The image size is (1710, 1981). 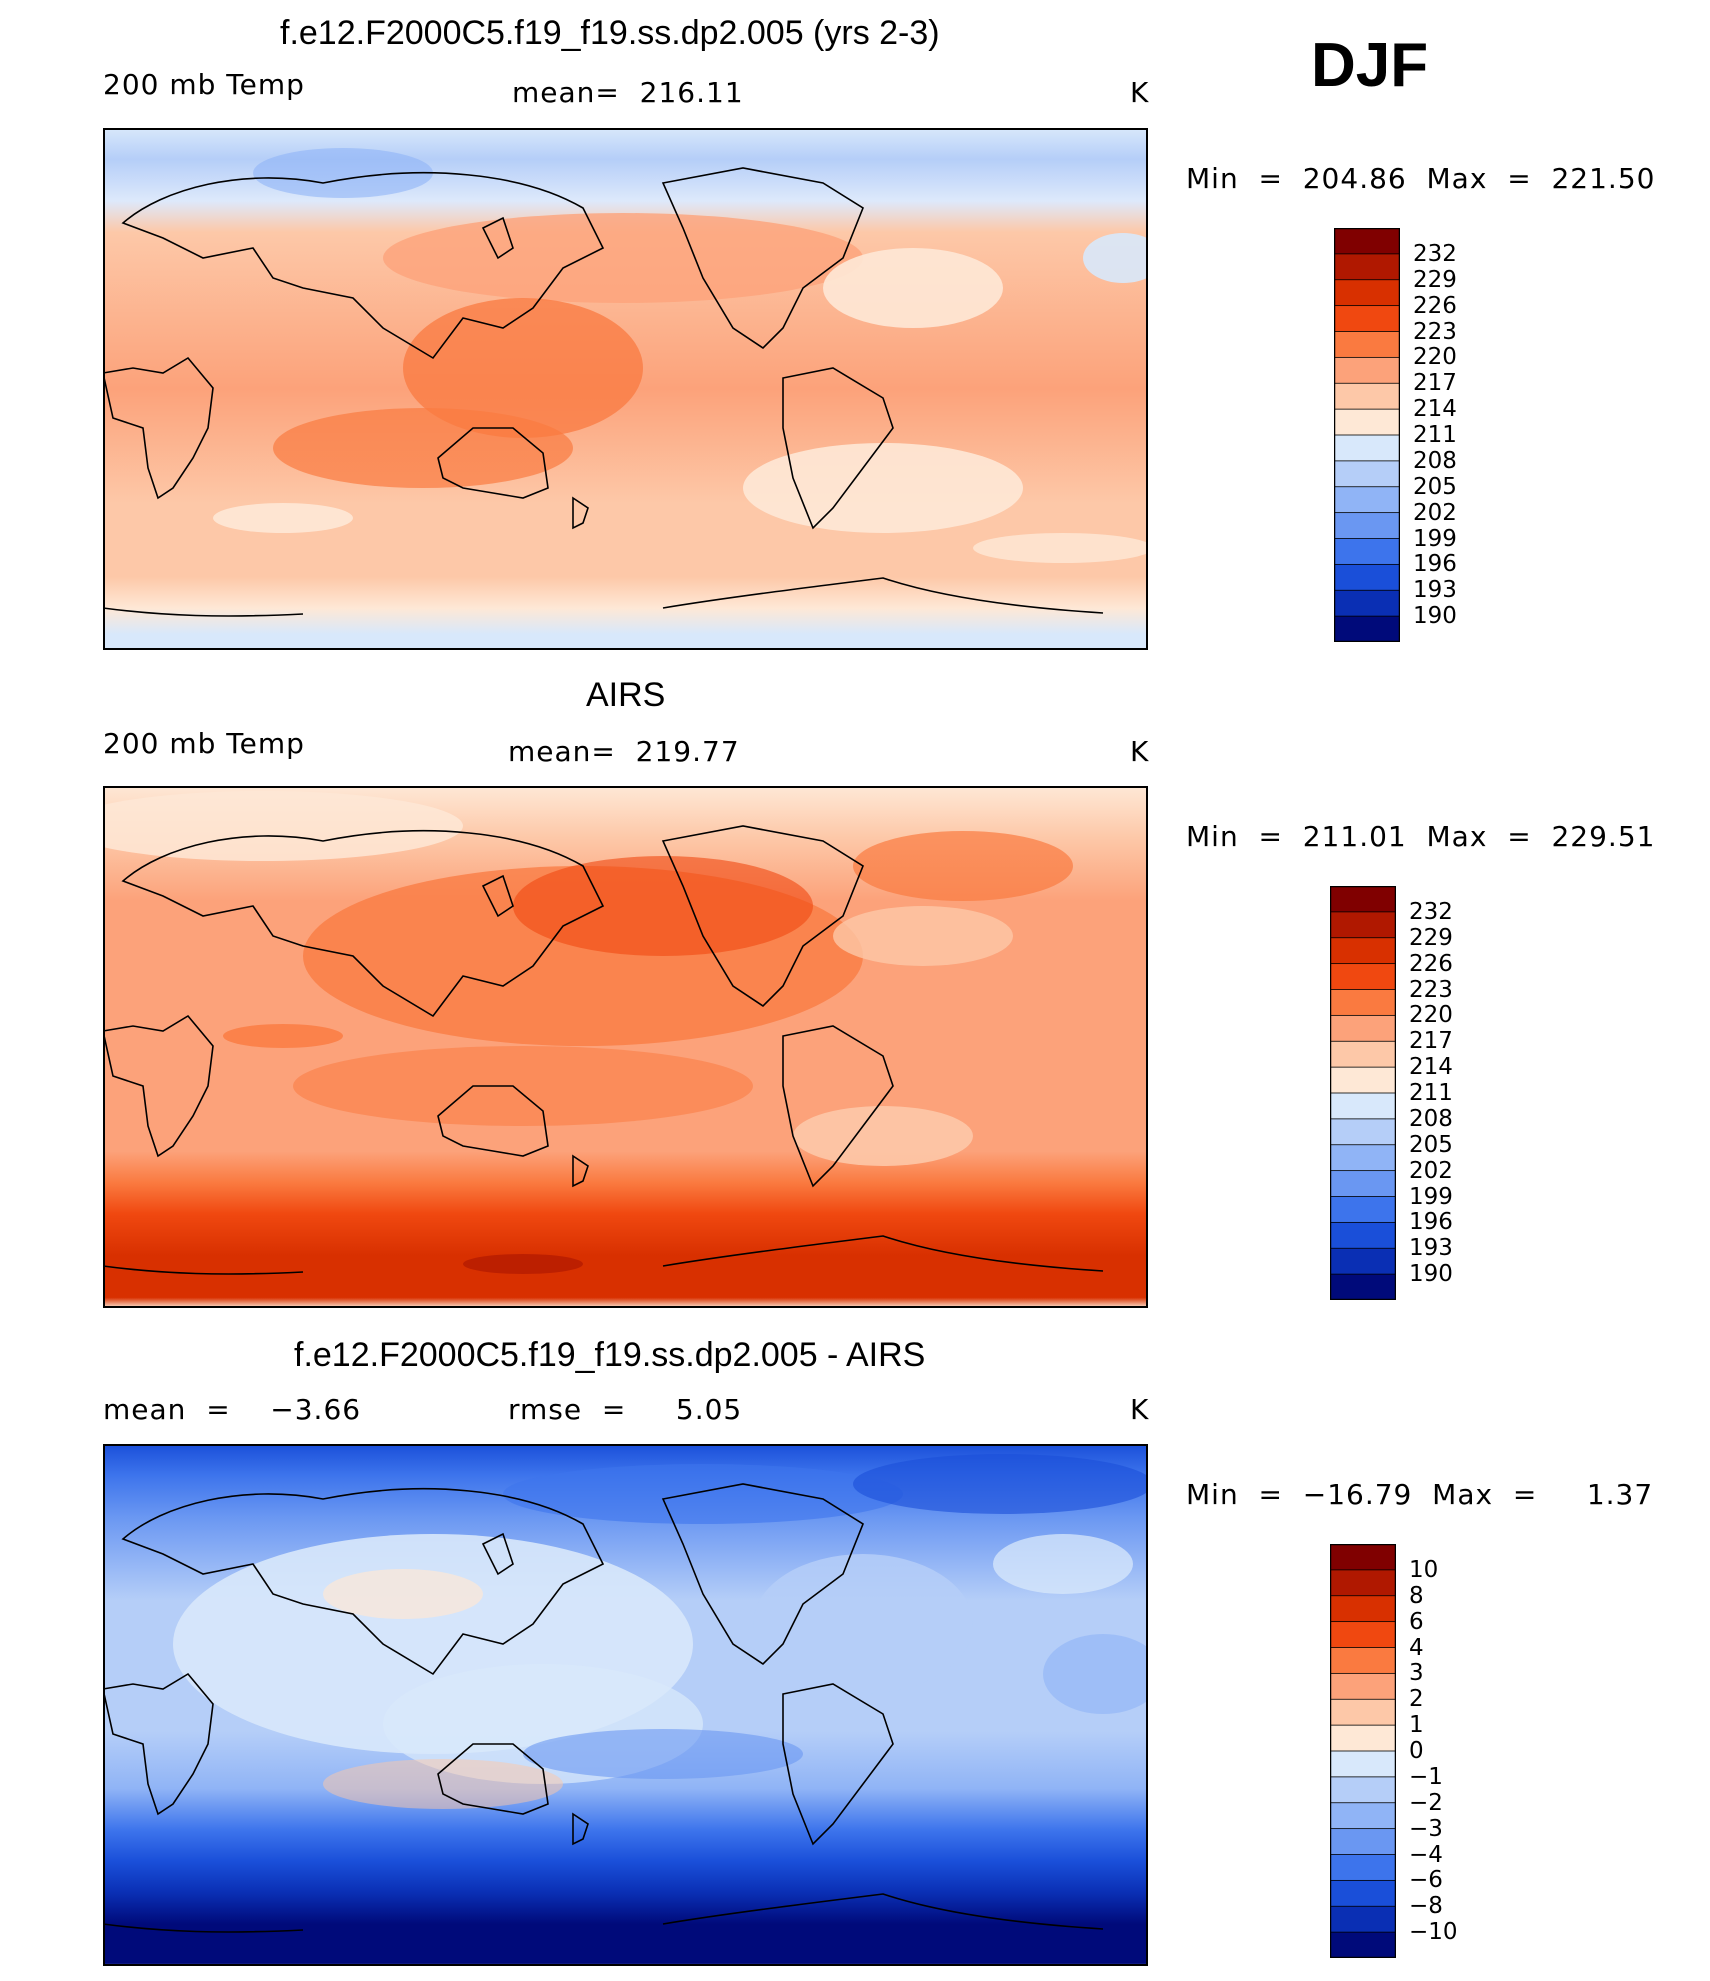 What do you see at coordinates (1435, 590) in the screenshot?
I see `panel-1-colorbar-tick-label: 193` at bounding box center [1435, 590].